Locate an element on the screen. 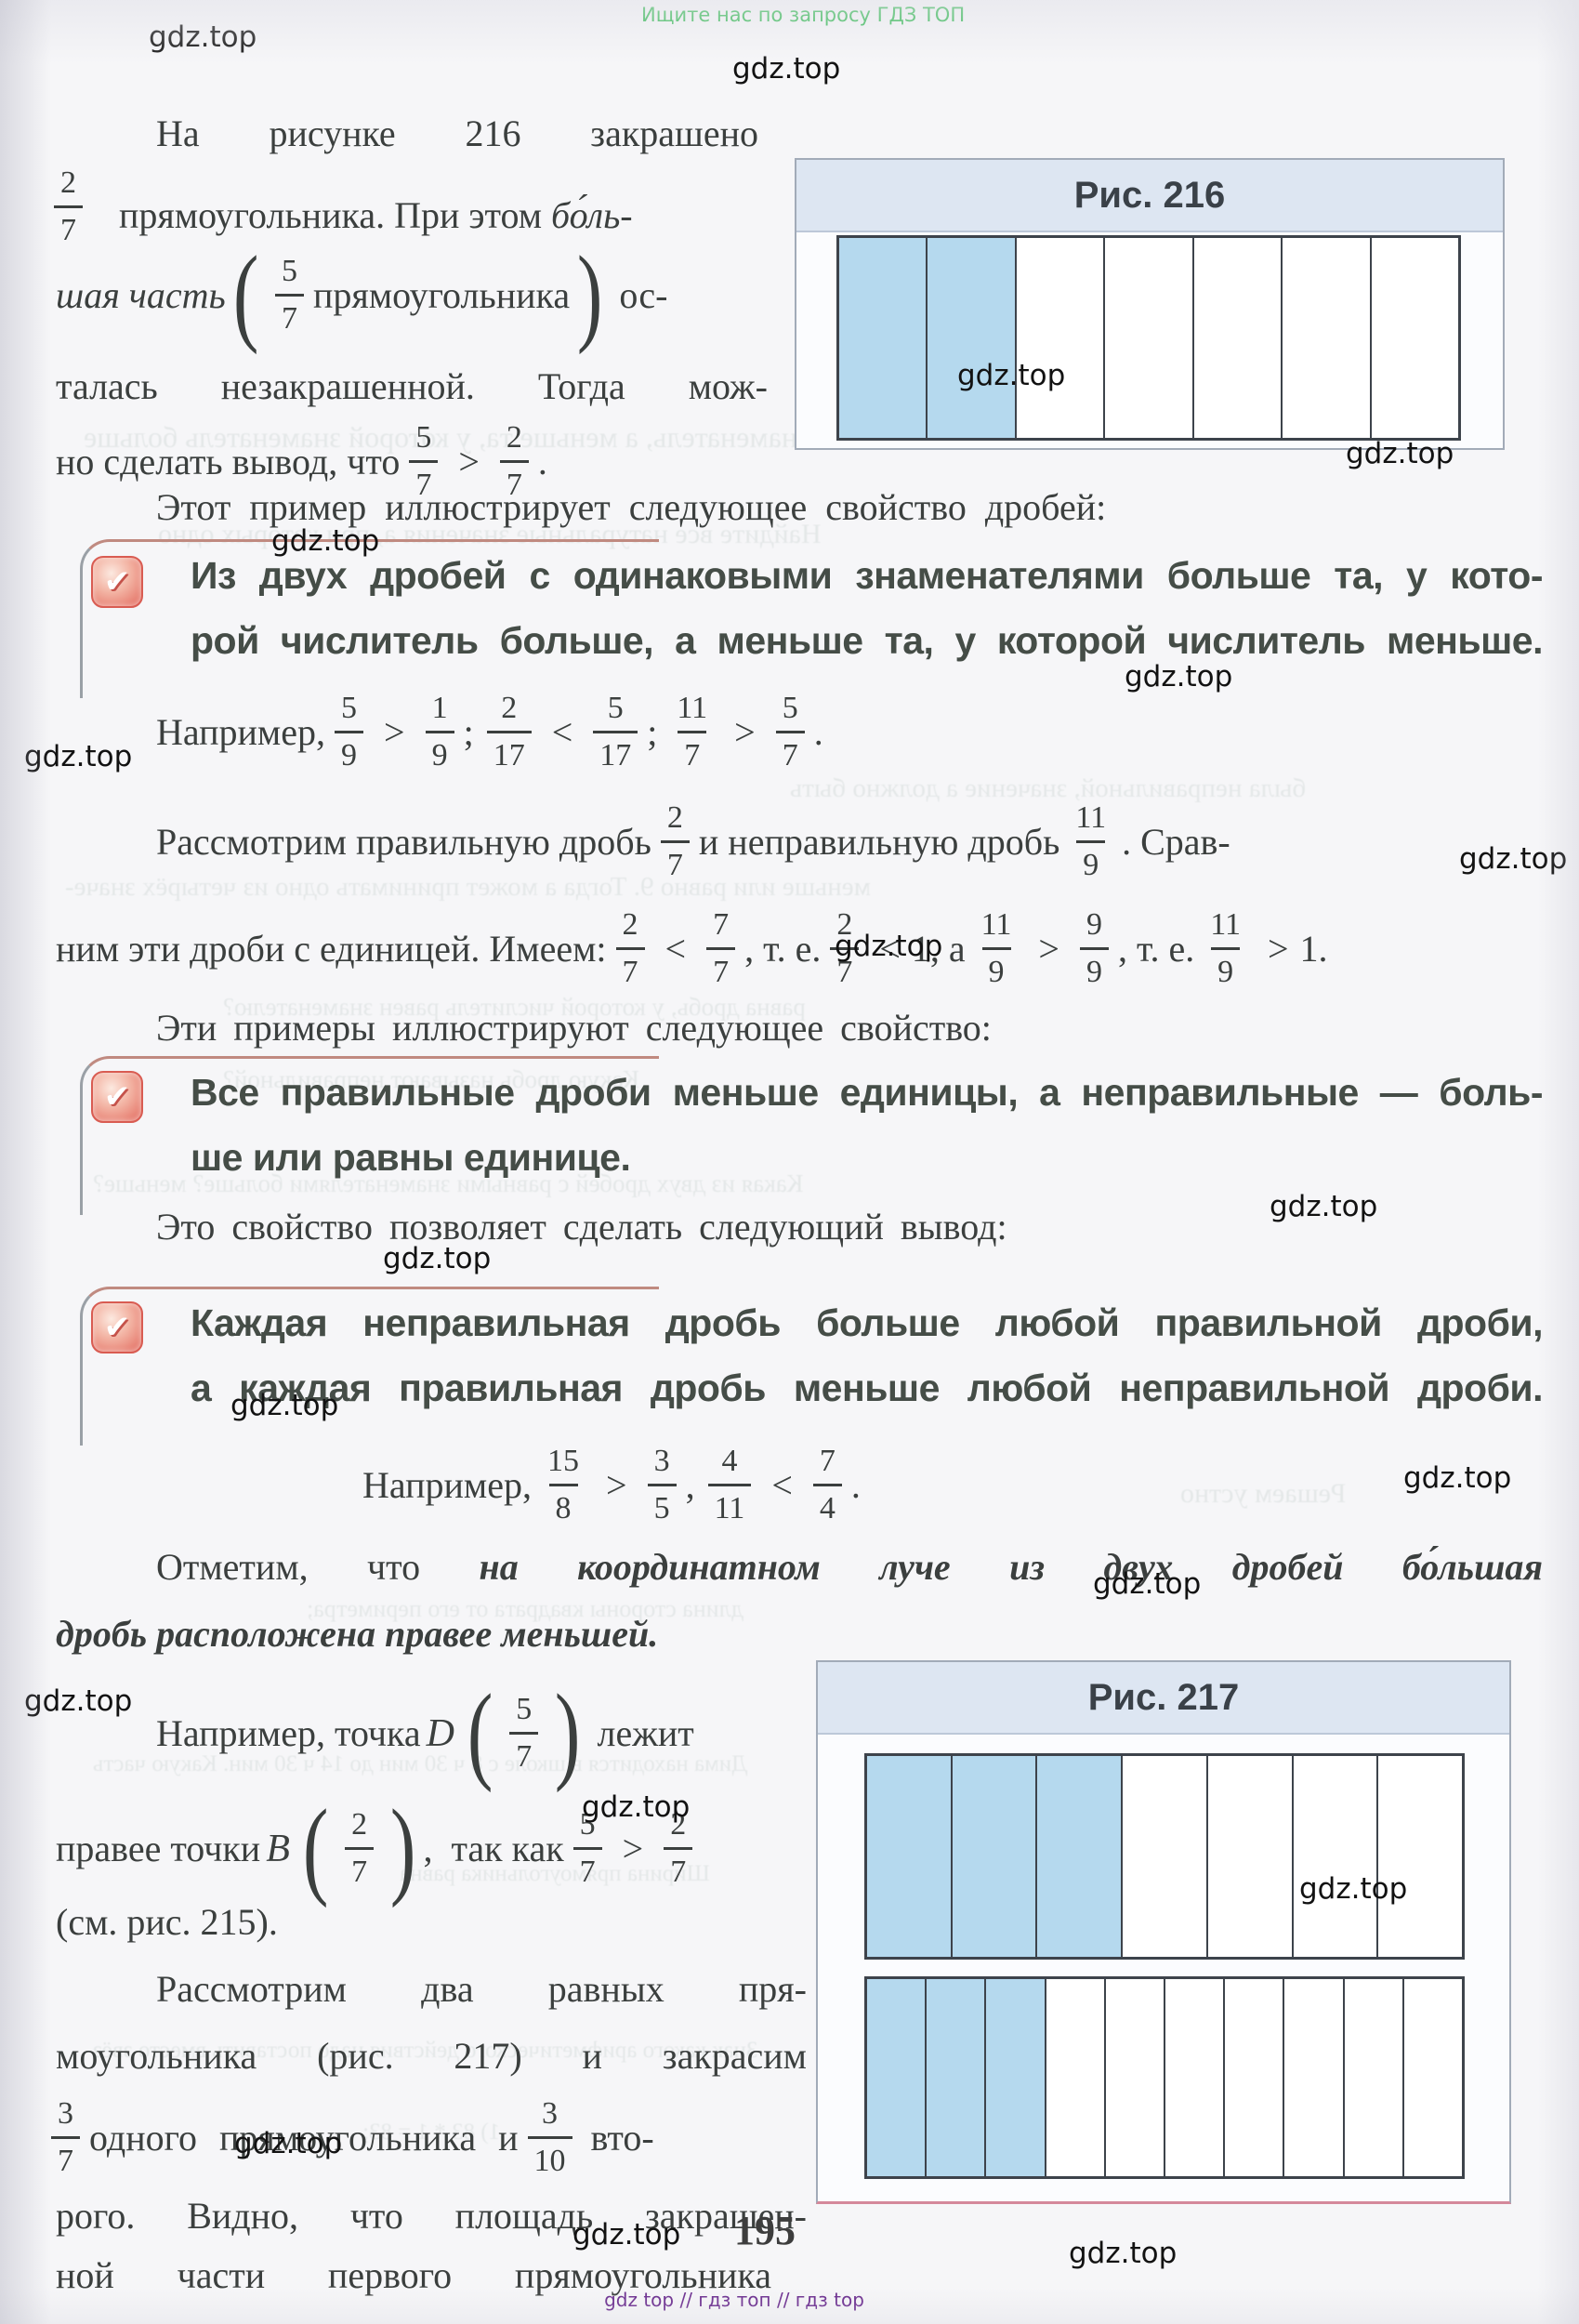 This screenshot has width=1579, height=2324. para7-line5: ной части первого прямоугольника is located at coordinates (413, 2275).